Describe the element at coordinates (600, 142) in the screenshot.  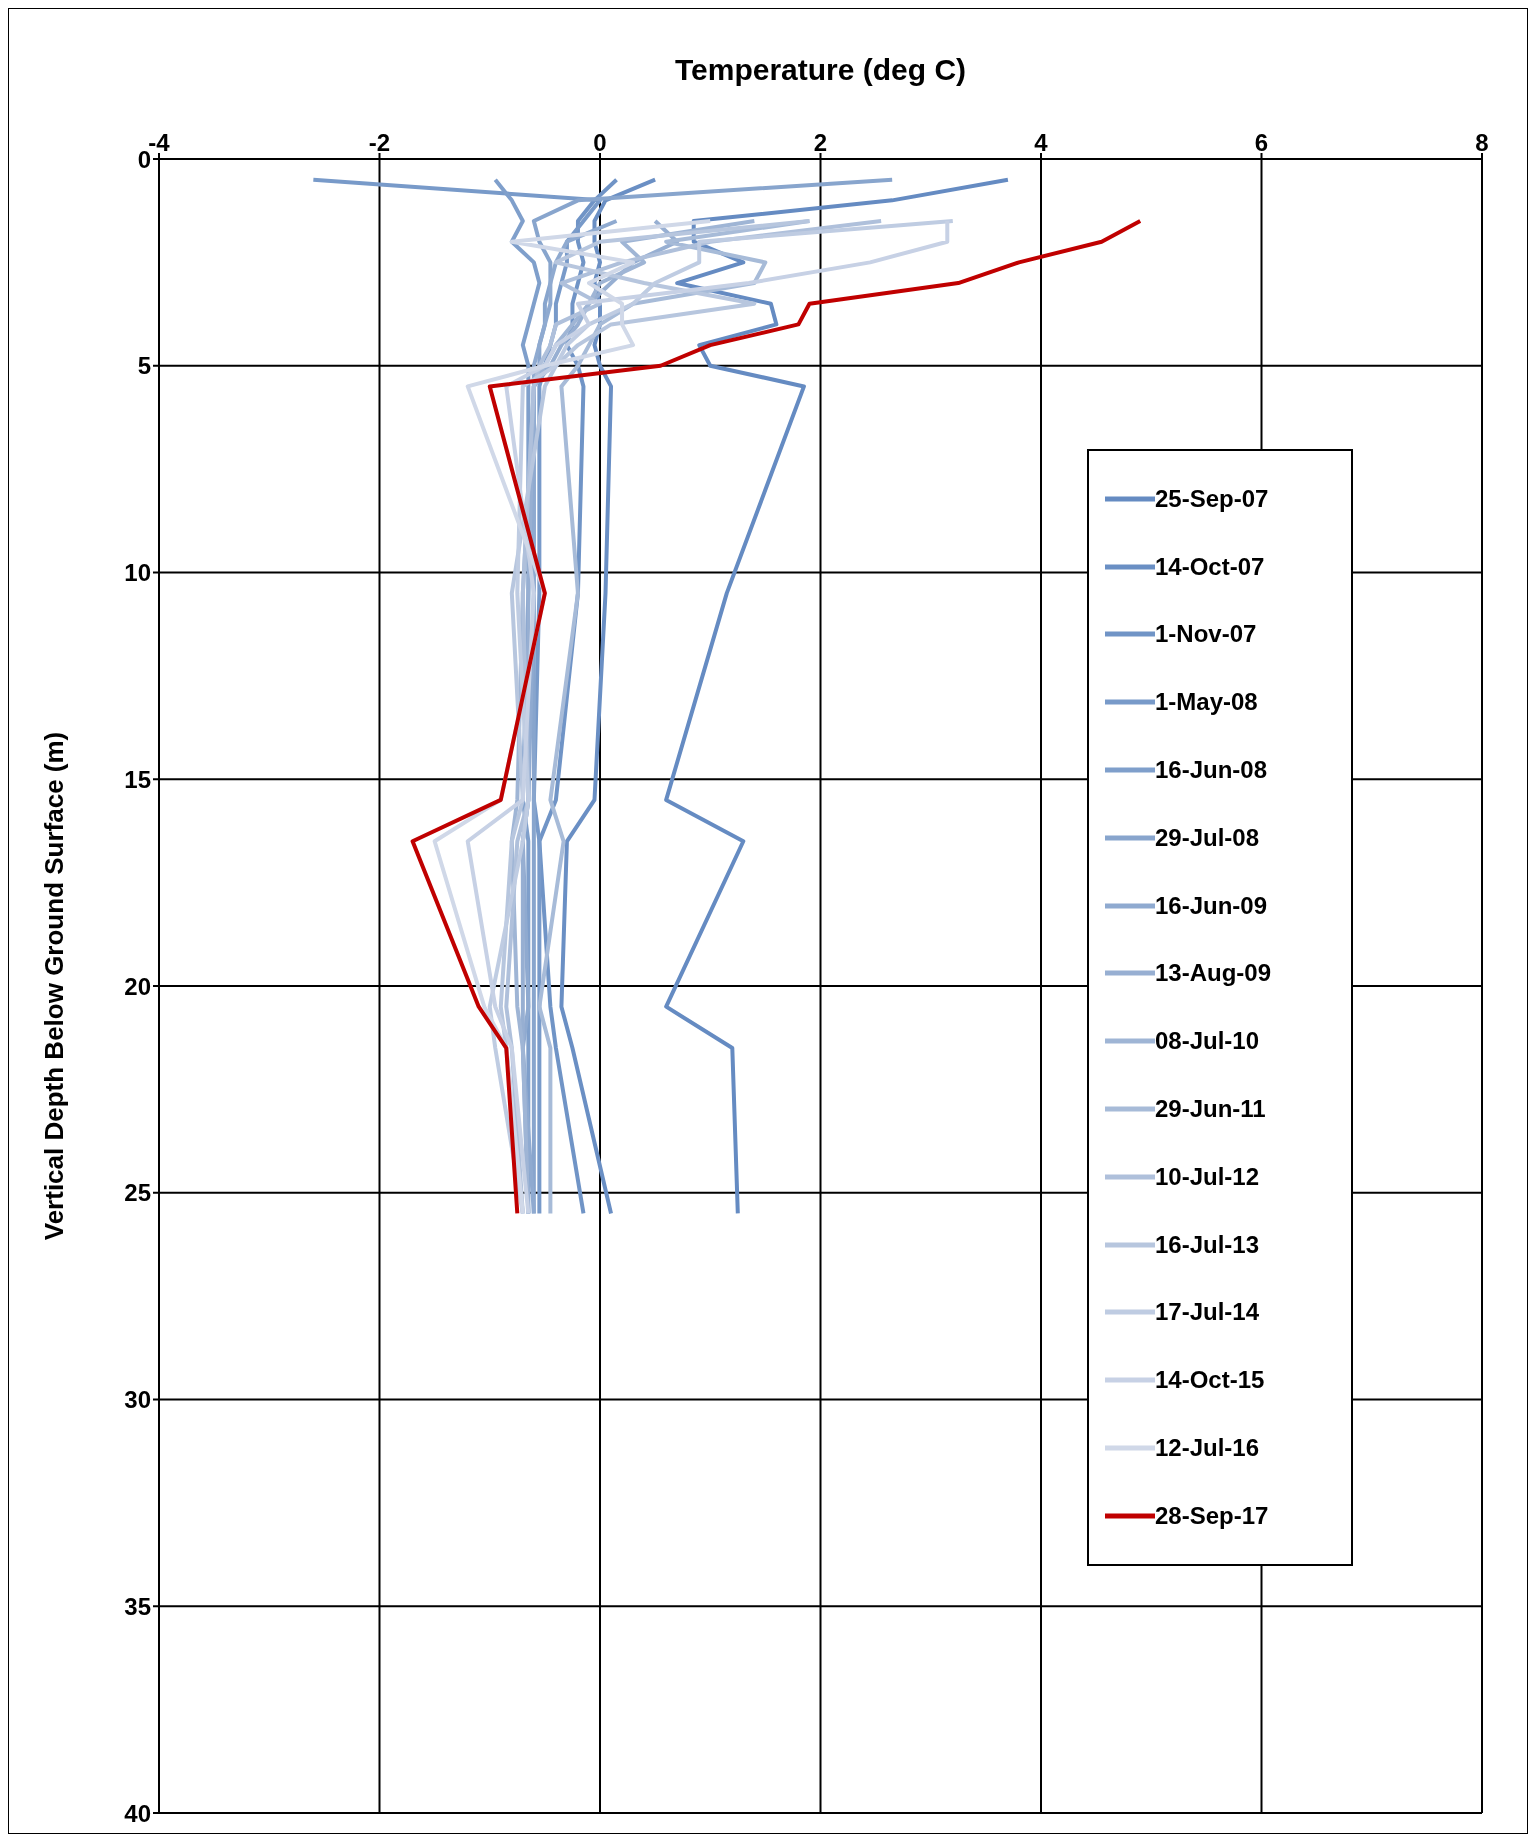
I see `x-tick-label: 0` at that location.